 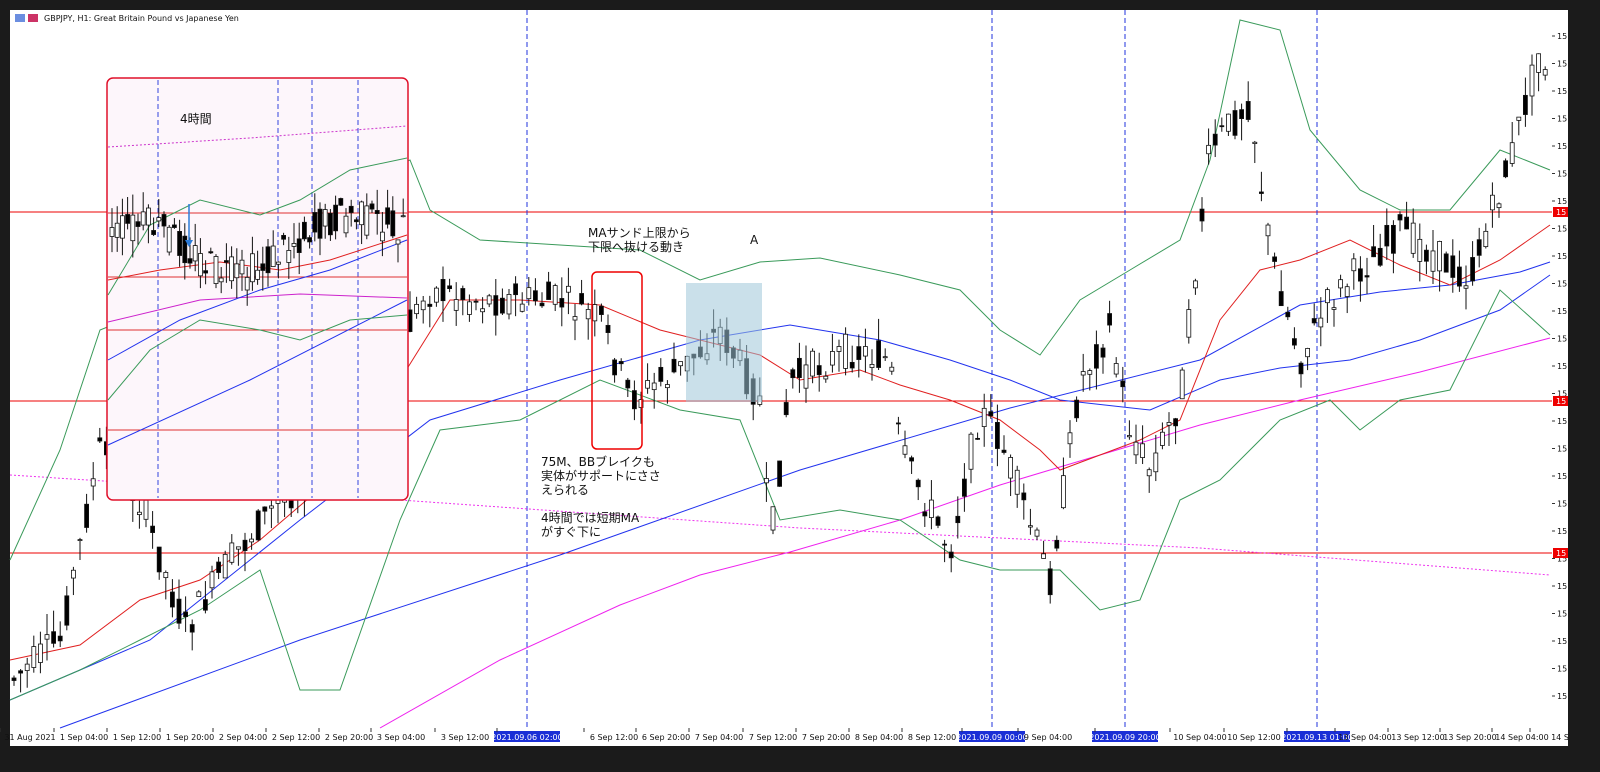 I want to click on break-box, so click(x=617, y=360).